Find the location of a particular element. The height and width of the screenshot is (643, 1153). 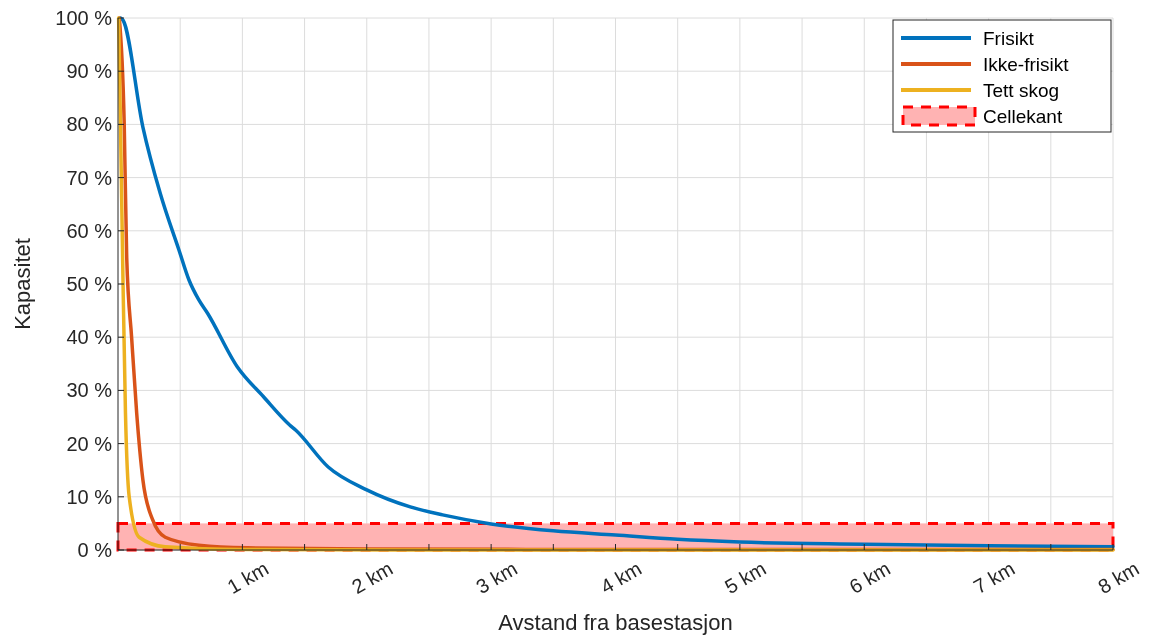

y-tick-label: 30 % is located at coordinates (89, 390).